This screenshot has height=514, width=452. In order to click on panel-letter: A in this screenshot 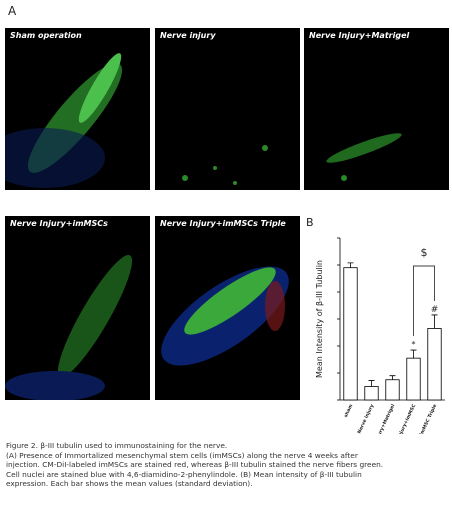, I will do `click(12, 11)`.